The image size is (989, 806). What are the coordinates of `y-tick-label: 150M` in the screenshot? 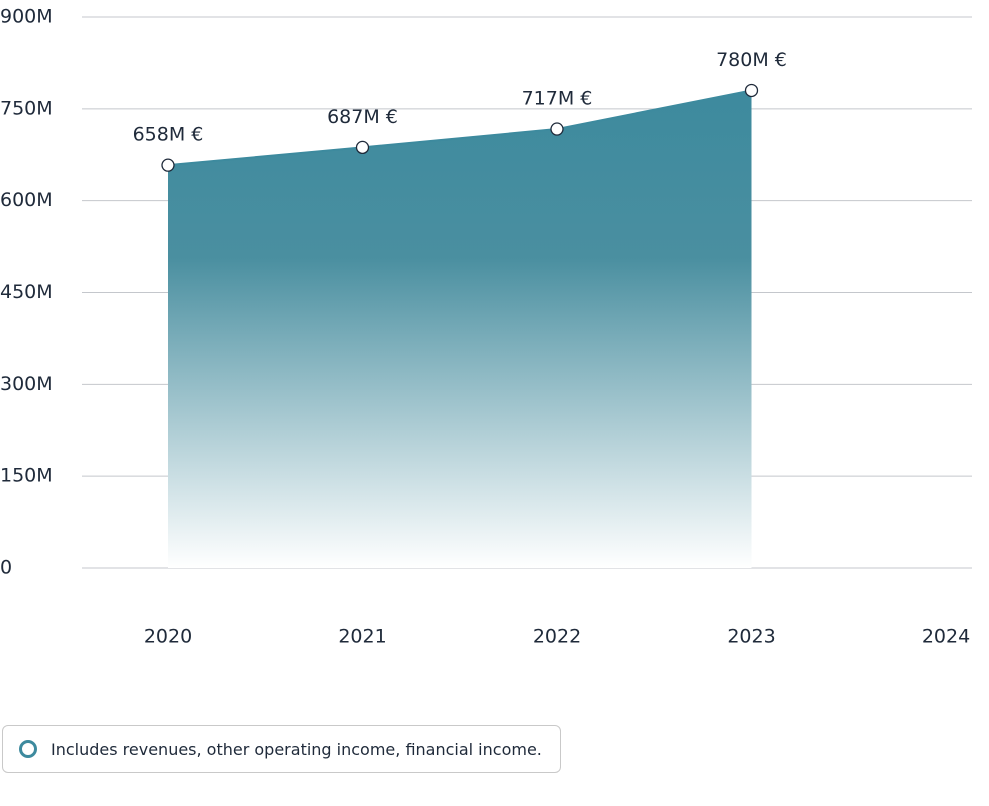 It's located at (26, 476).